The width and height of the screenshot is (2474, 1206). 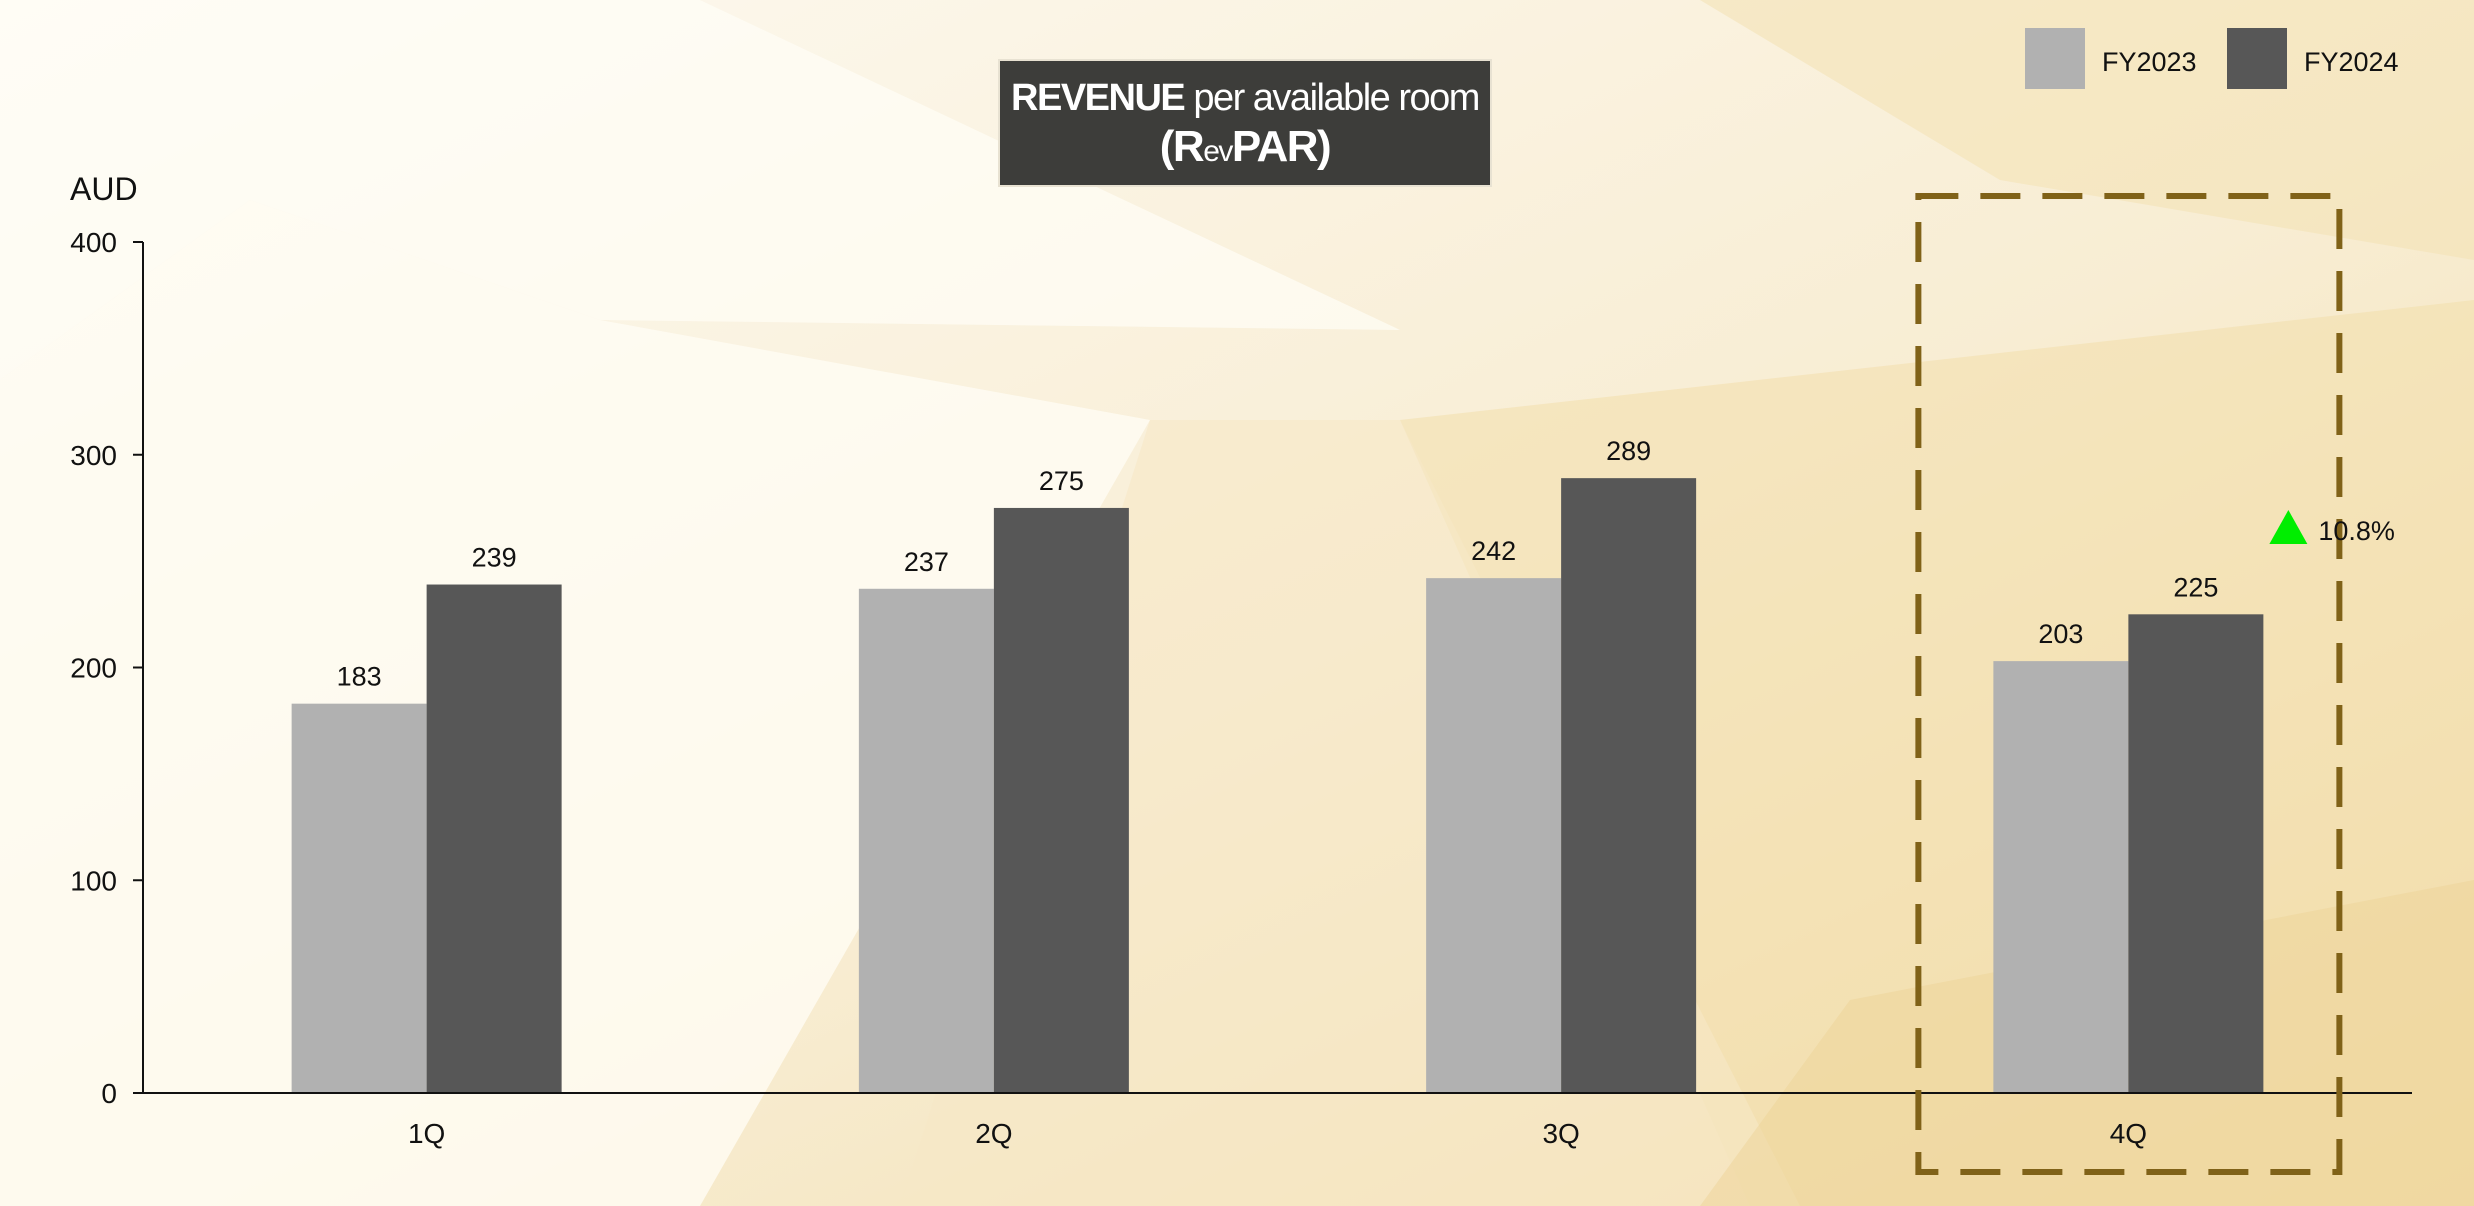 I want to click on data-label-fy2023-2q: 237, so click(x=926, y=562).